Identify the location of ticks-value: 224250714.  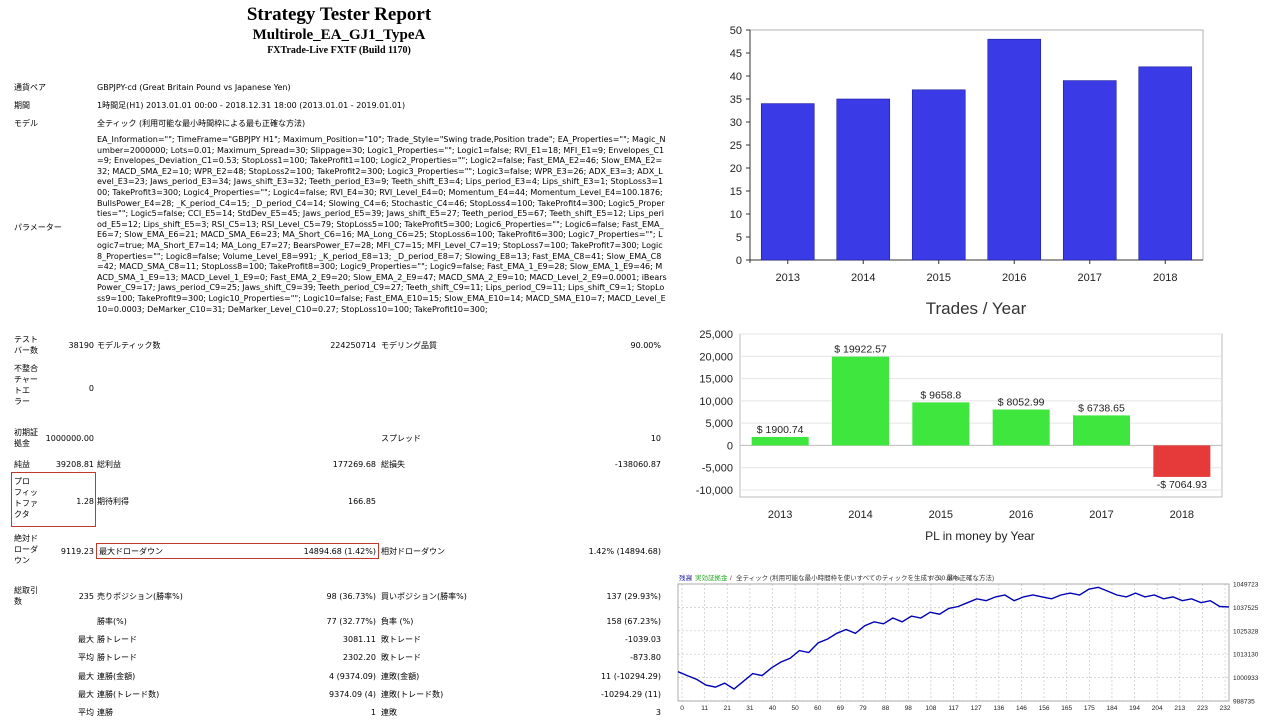
(353, 345).